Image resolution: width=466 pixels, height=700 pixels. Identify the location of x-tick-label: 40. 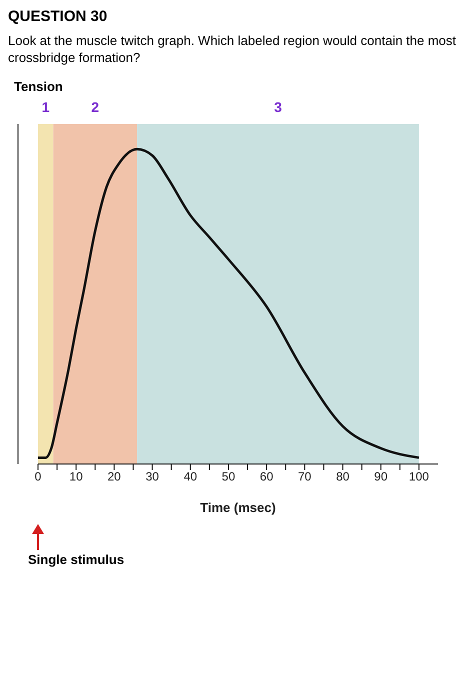
(191, 476).